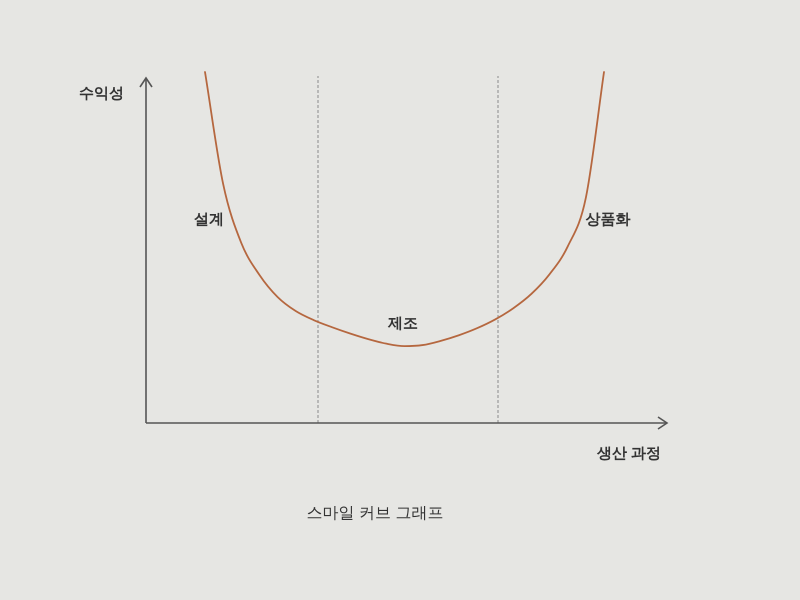 Image resolution: width=800 pixels, height=600 pixels. What do you see at coordinates (403, 323) in the screenshot?
I see `annotation: 제조` at bounding box center [403, 323].